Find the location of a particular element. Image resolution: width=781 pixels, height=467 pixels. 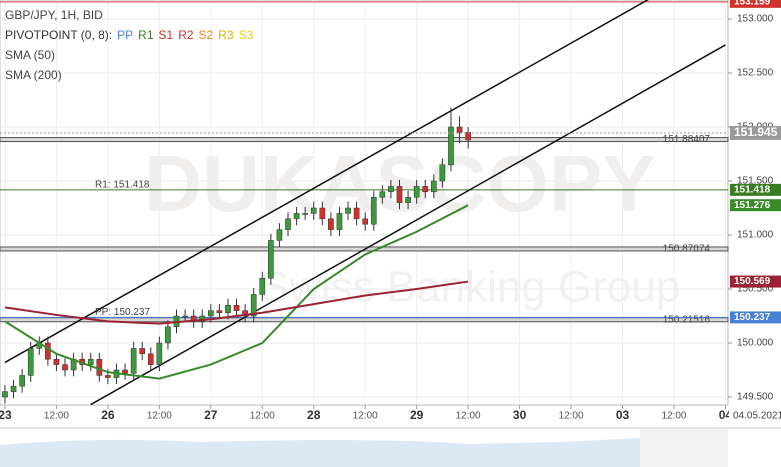

price-box-label: 151.945 is located at coordinates (756, 132).